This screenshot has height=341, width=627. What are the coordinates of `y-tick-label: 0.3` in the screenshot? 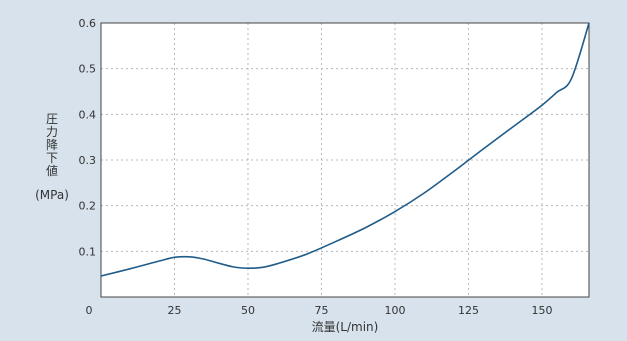 It's located at (88, 160).